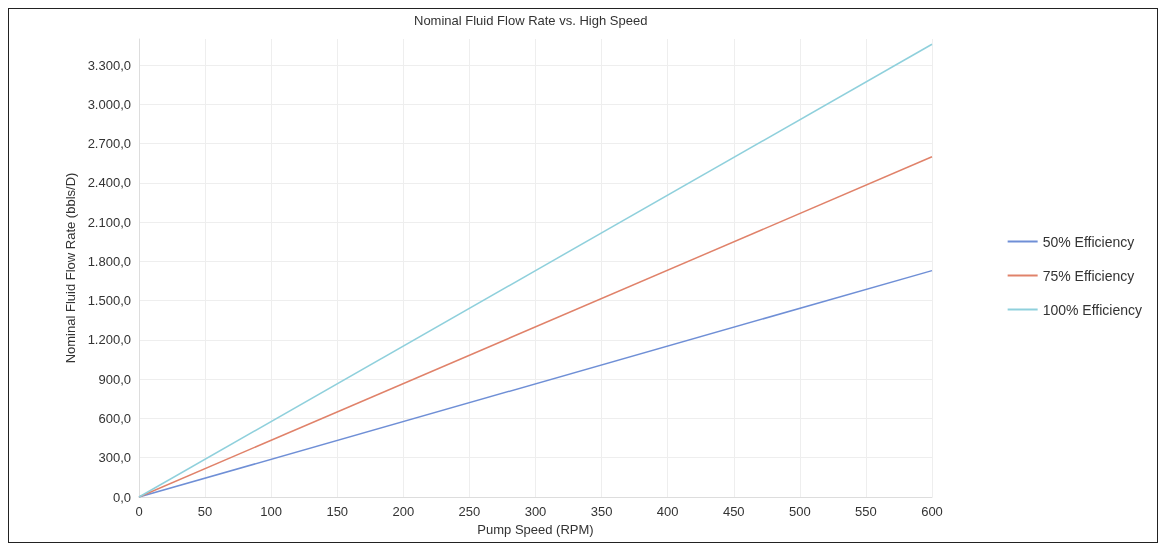 This screenshot has height=555, width=1170. What do you see at coordinates (667, 511) in the screenshot?
I see `x-tick-label: 400` at bounding box center [667, 511].